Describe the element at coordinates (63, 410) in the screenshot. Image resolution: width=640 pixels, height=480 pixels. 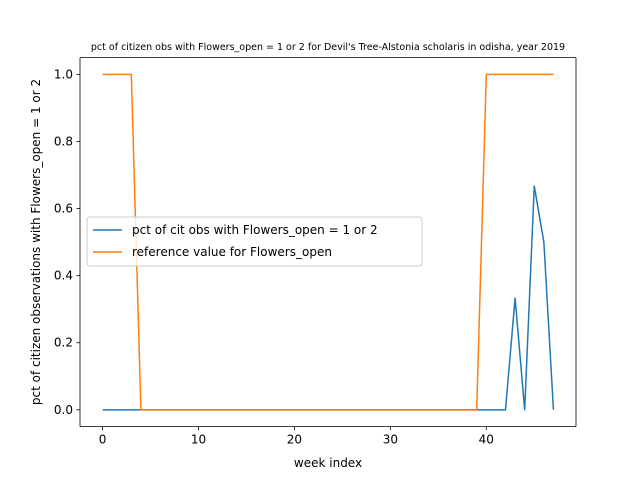
I see `y-tick-label: 0.0` at that location.